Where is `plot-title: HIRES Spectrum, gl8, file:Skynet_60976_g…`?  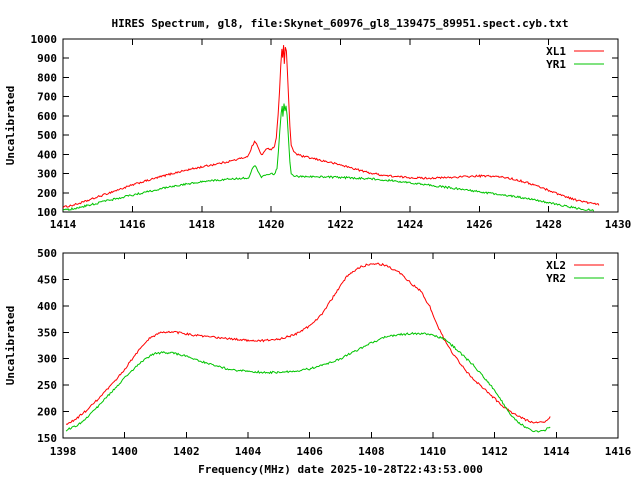
plot-title: HIRES Spectrum, gl8, file:Skynet_60976_g… is located at coordinates (340, 23).